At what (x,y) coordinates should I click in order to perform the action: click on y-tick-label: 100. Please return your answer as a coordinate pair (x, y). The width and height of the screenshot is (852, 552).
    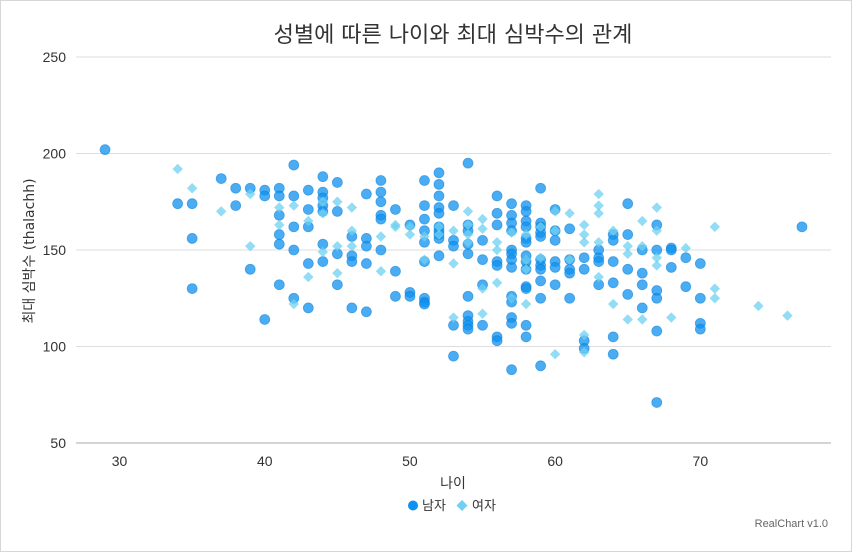
    Looking at the image, I should click on (55, 347).